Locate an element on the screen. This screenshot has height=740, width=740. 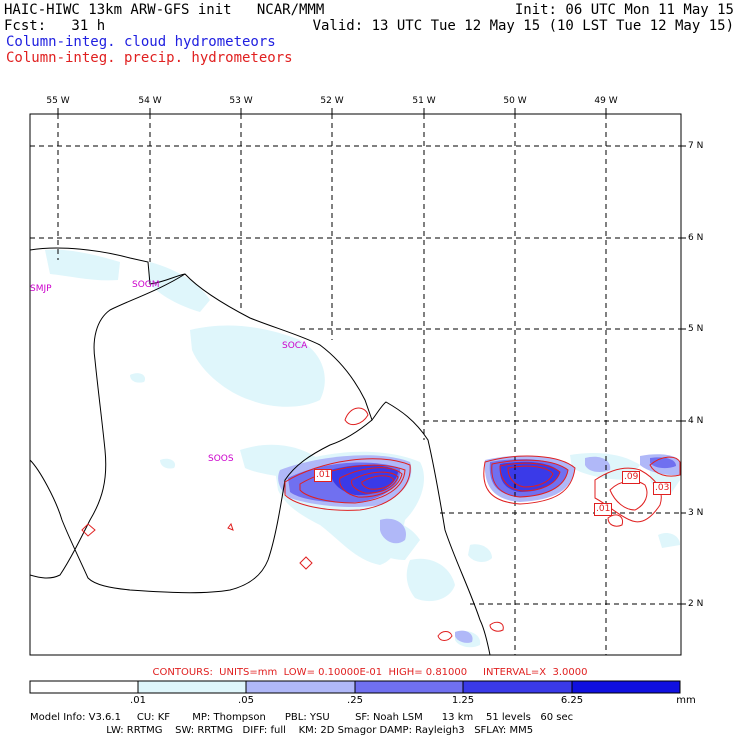
lon-label-49w: 49 W is located at coordinates (606, 101).